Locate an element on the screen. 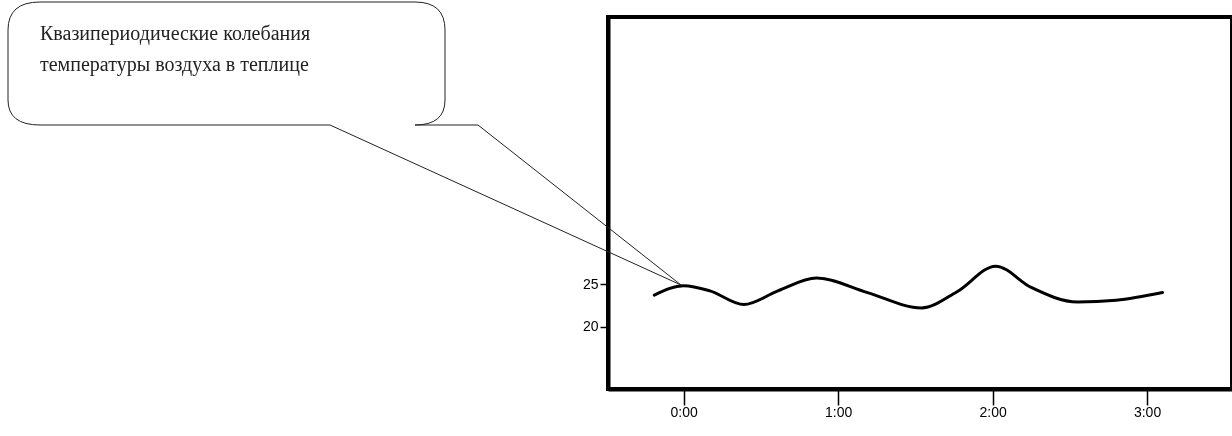  x-tick-label: 2:00 is located at coordinates (993, 411).